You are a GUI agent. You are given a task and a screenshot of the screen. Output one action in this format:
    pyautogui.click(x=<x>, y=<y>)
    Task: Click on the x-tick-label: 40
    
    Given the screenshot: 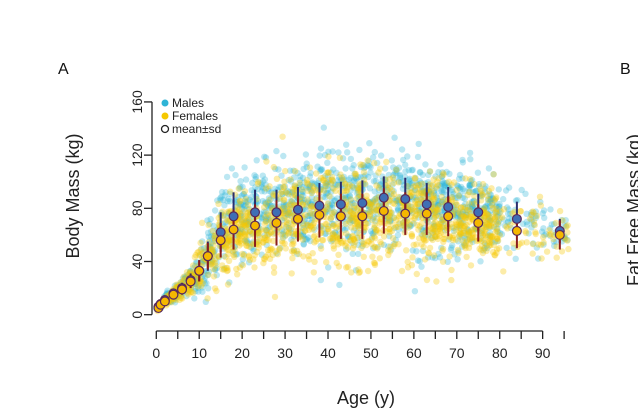 What is the action you would take?
    pyautogui.click(x=328, y=353)
    